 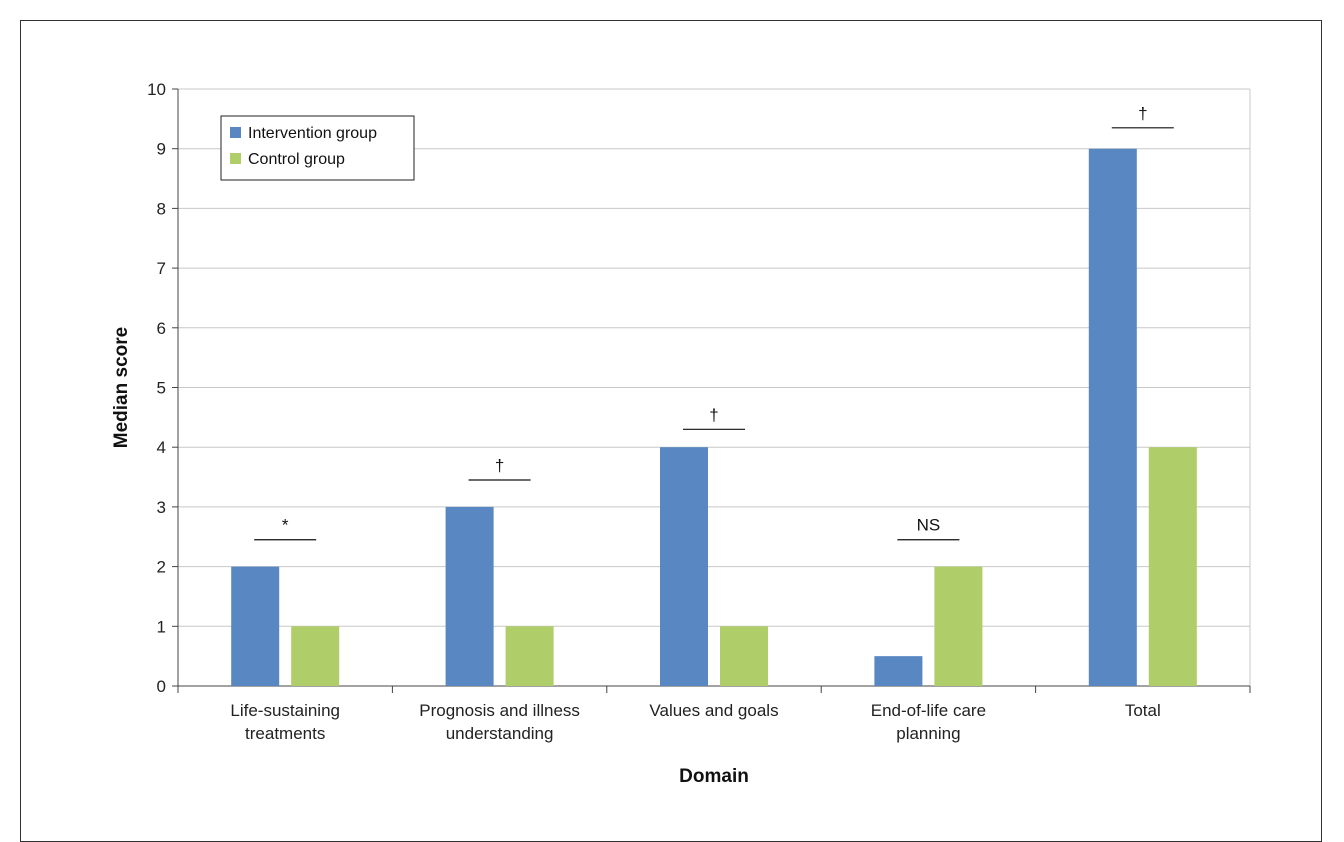 What do you see at coordinates (285, 525) in the screenshot?
I see `significance-label: *` at bounding box center [285, 525].